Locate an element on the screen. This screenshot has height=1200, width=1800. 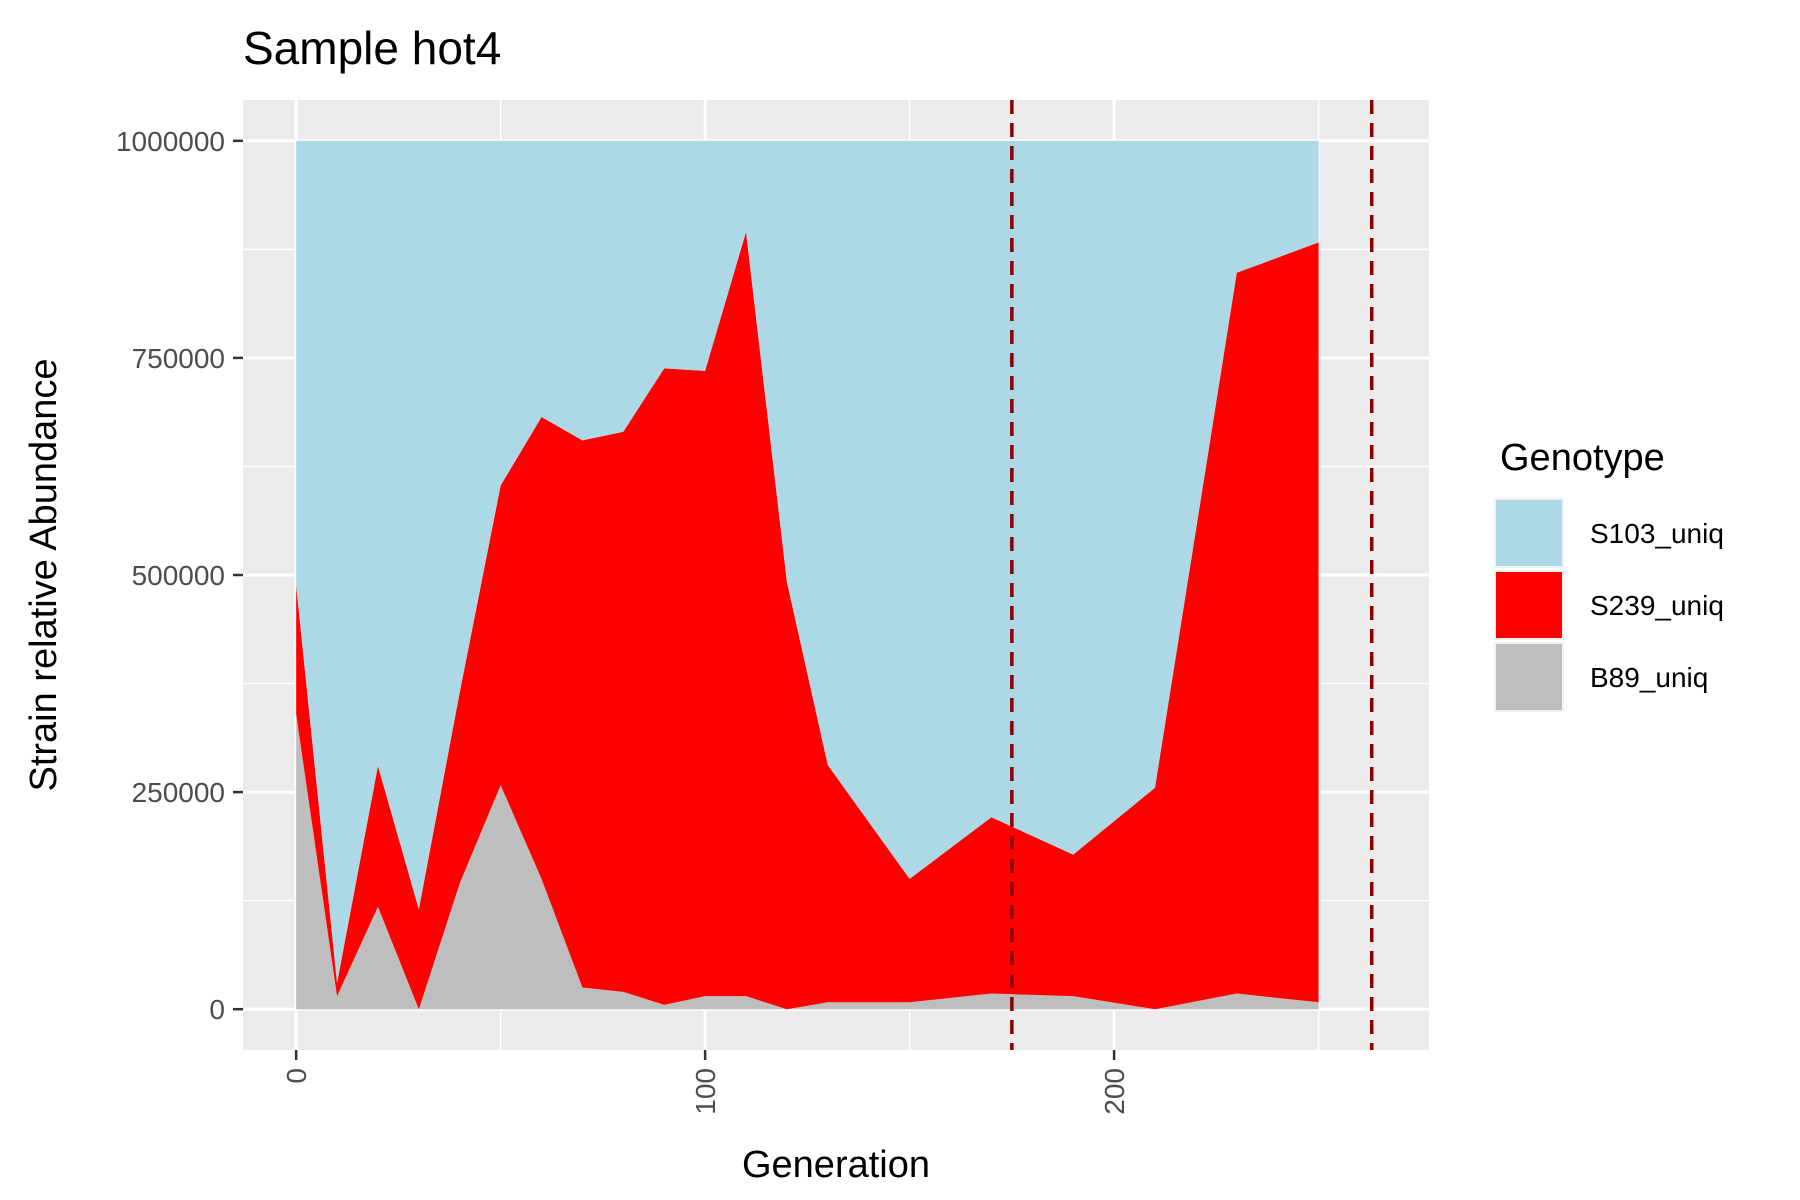
legend: Genotype S103_uniq S239_uniq B89_uniq is located at coordinates (1609, 574).